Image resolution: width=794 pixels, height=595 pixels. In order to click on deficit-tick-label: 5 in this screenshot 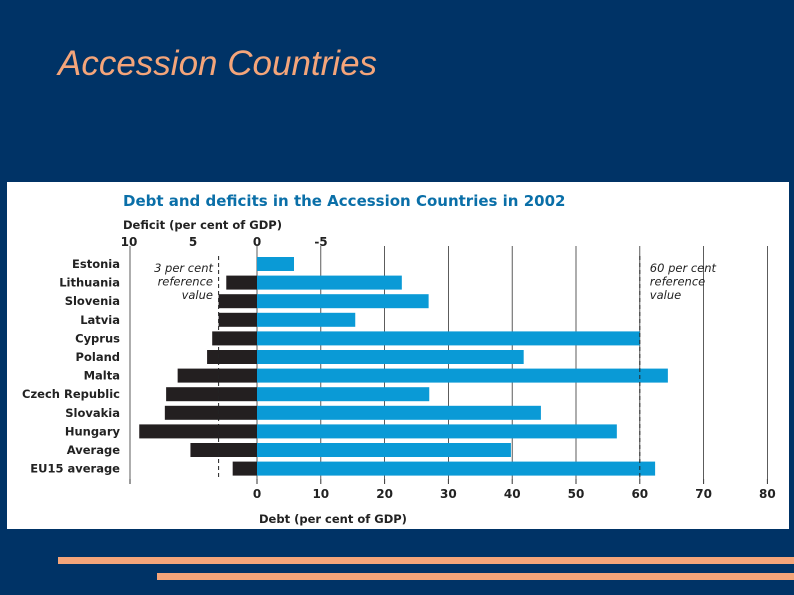, I will do `click(193, 242)`.